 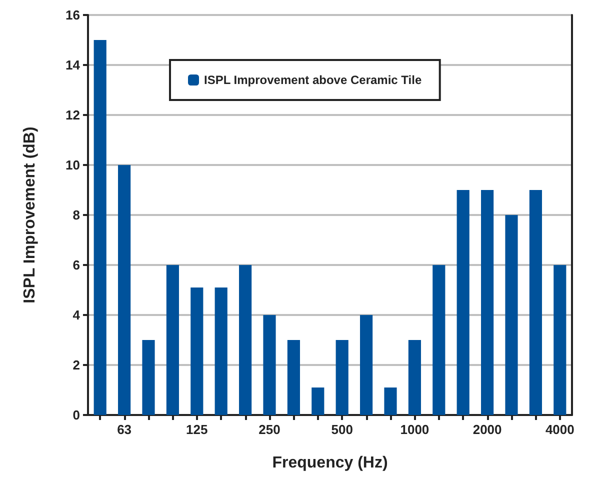 I want to click on y-axis-title: ISPL Improvement (dB), so click(x=30, y=215).